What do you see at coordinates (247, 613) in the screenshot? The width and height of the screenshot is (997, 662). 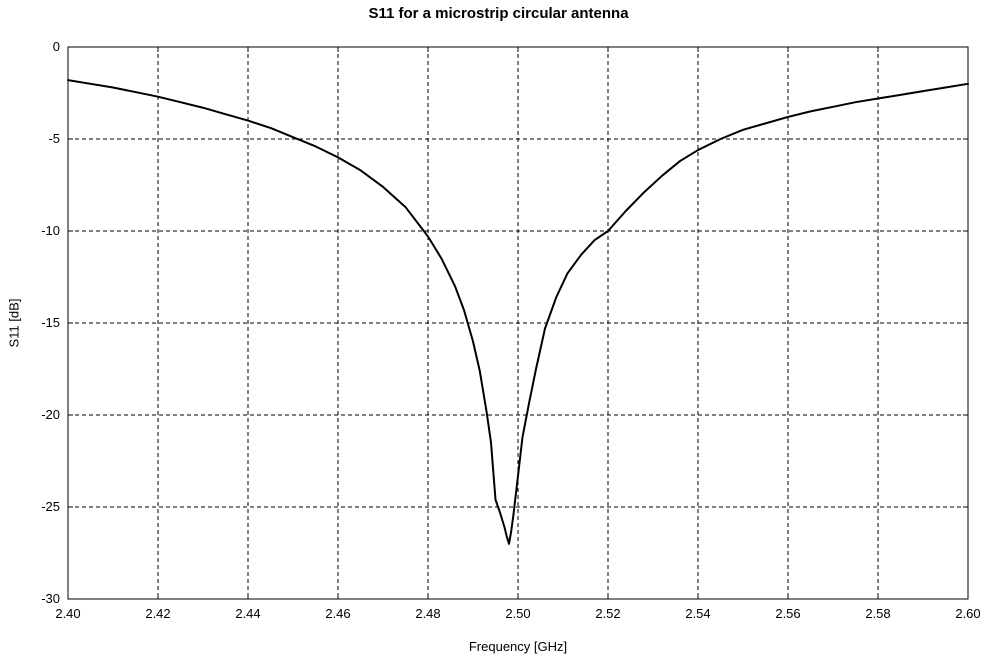 I see `x-tick-label: 2.44` at bounding box center [247, 613].